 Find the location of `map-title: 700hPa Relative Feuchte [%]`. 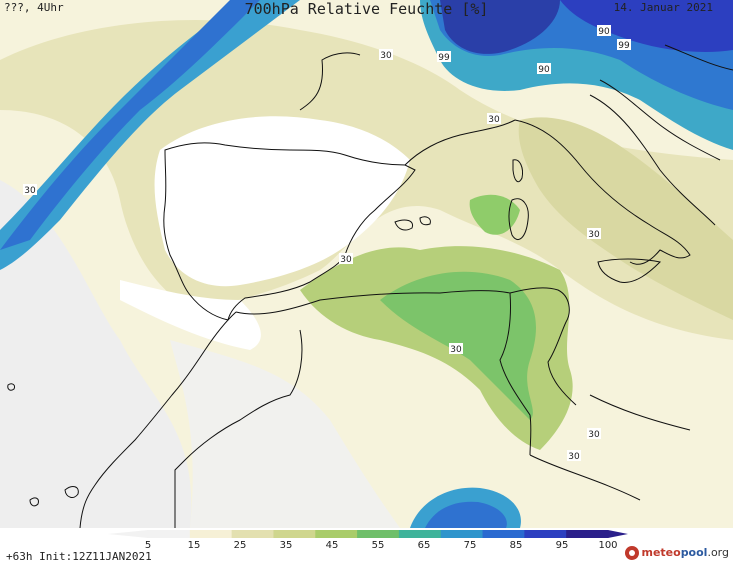

map-title: 700hPa Relative Feuchte [%] is located at coordinates (366, 9).